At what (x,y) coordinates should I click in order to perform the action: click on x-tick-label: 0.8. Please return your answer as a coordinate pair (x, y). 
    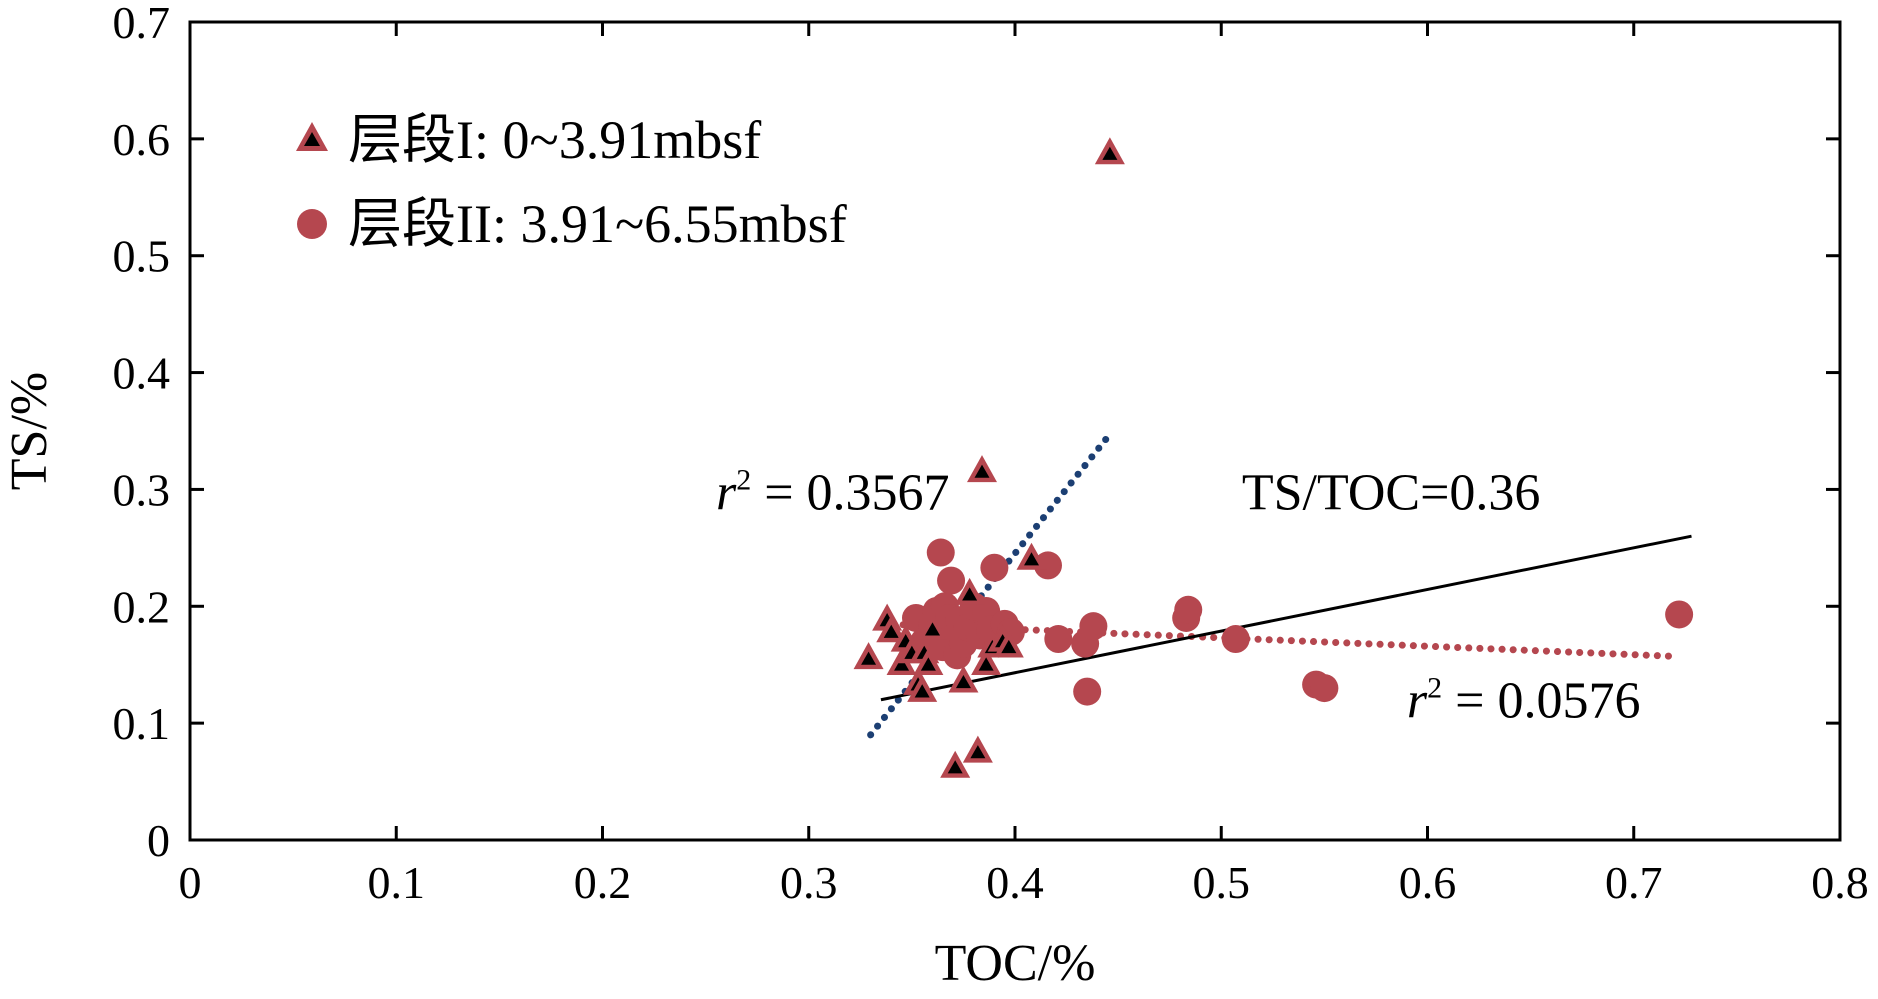
    Looking at the image, I should click on (1840, 882).